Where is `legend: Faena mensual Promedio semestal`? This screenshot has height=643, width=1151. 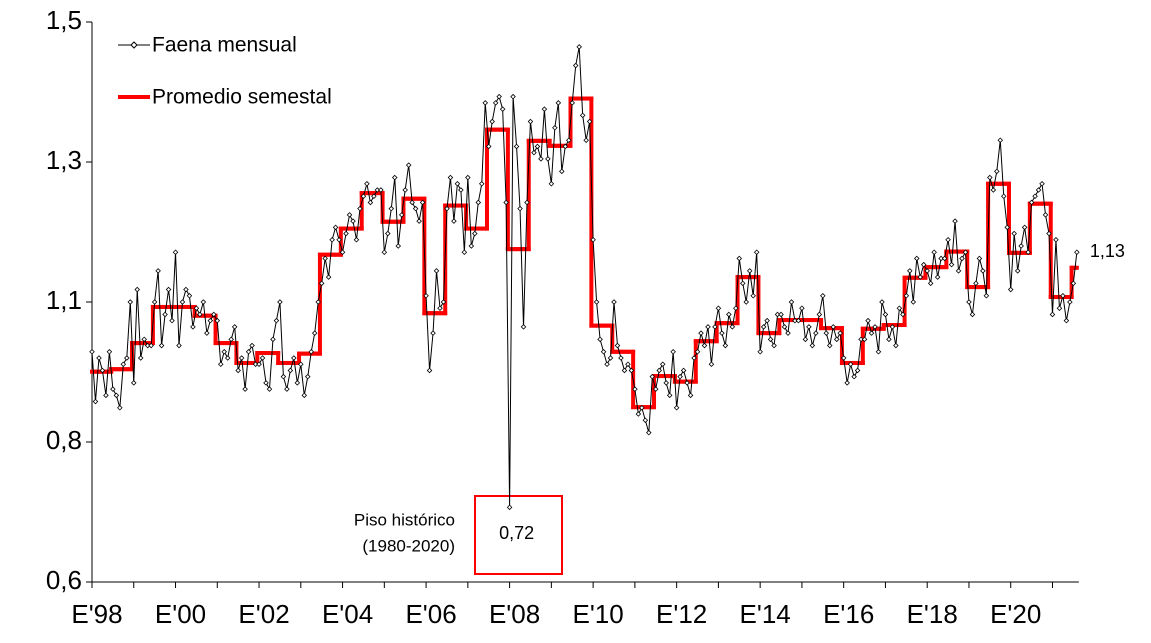 legend: Faena mensual Promedio semestal is located at coordinates (225, 71).